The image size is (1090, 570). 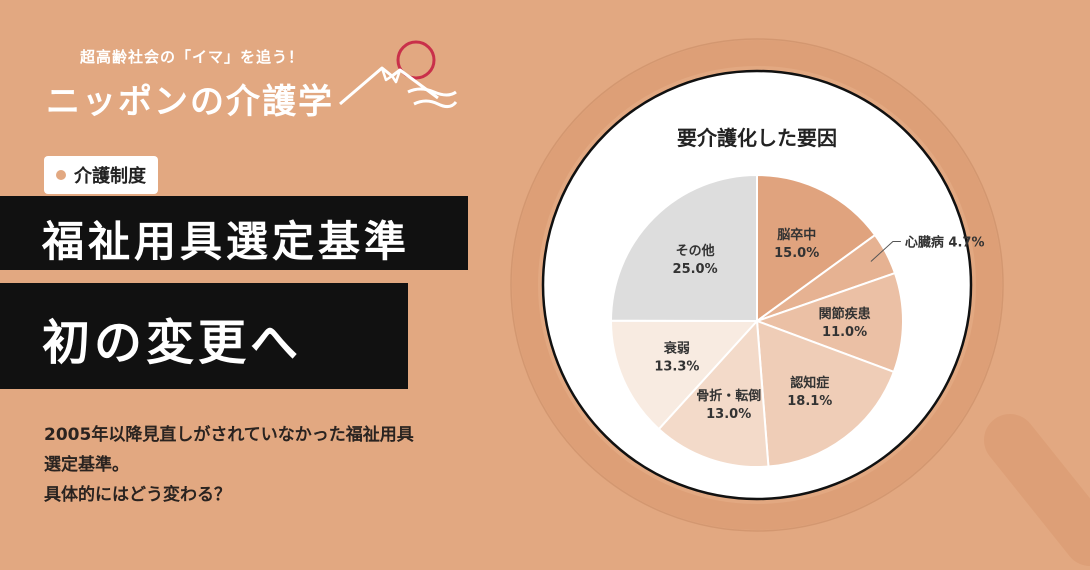 What do you see at coordinates (728, 396) in the screenshot?
I see `slice-label: 骨折・転倒` at bounding box center [728, 396].